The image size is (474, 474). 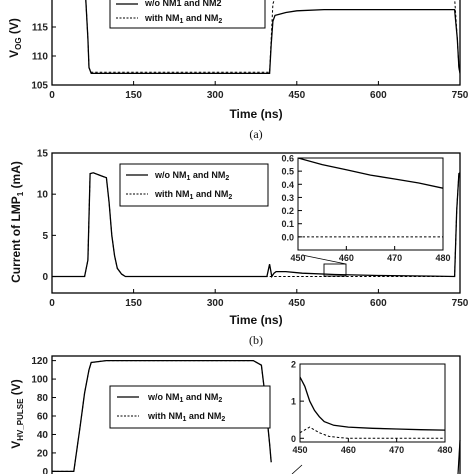 I want to click on panel-a-legend: with NM1 and NM2 w/o NM1 and NM2, so click(x=187, y=14).